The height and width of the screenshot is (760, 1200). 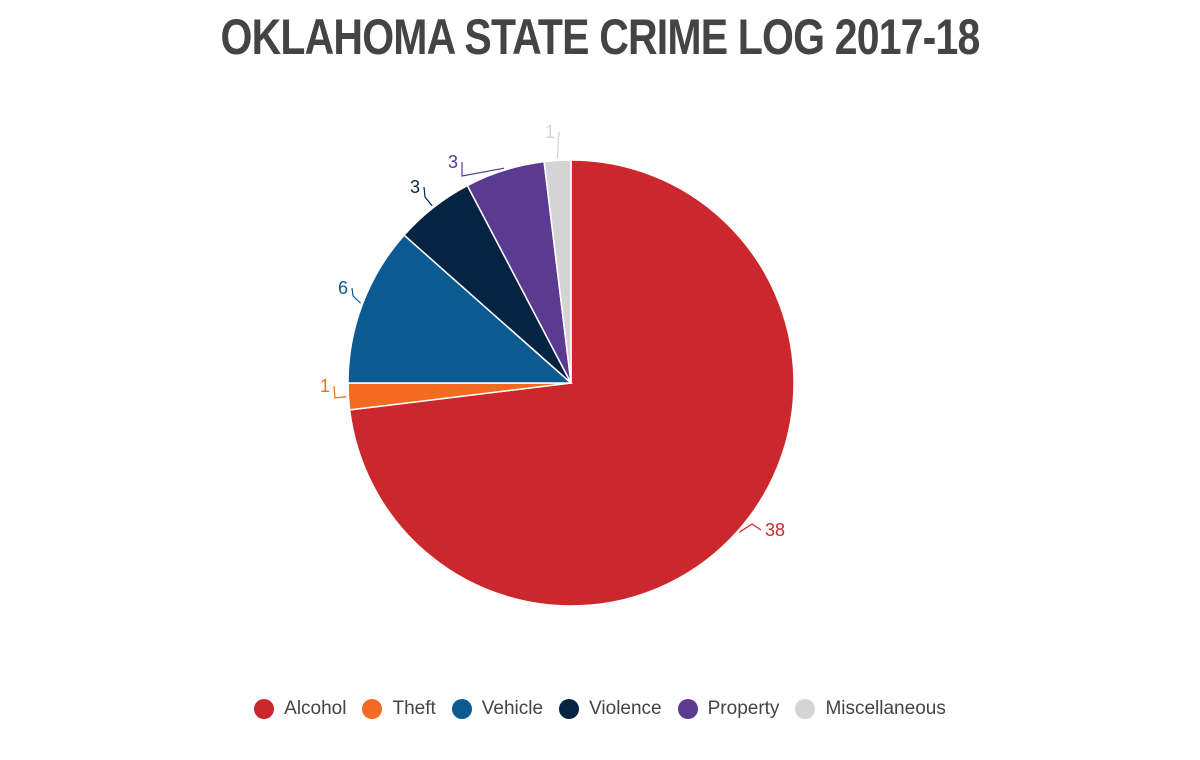 What do you see at coordinates (415, 187) in the screenshot?
I see `data-label-violence: 3` at bounding box center [415, 187].